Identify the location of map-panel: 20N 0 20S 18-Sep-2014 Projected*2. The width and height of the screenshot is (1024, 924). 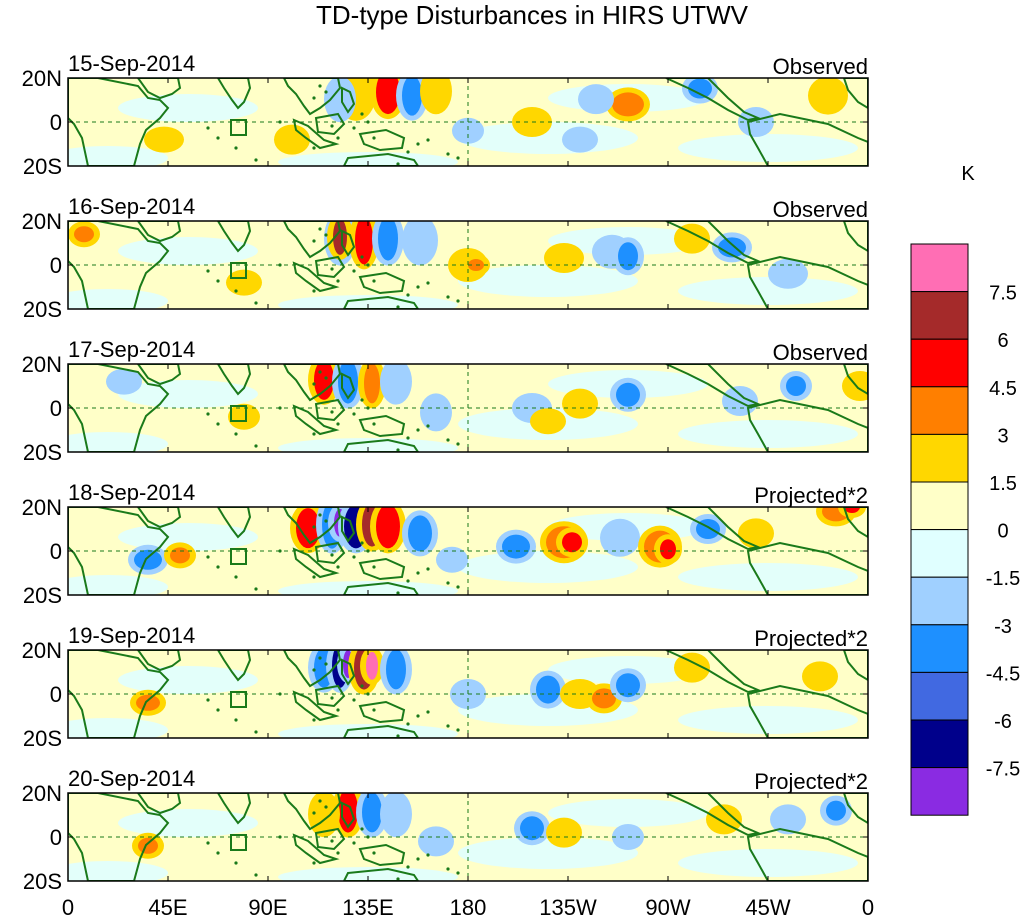
(445, 544).